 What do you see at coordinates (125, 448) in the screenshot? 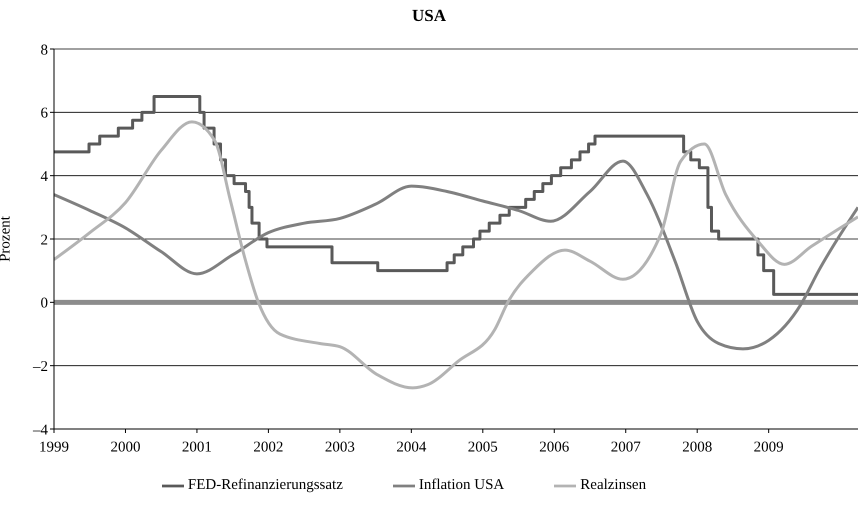
I see `x-tick-label: 2000` at bounding box center [125, 448].